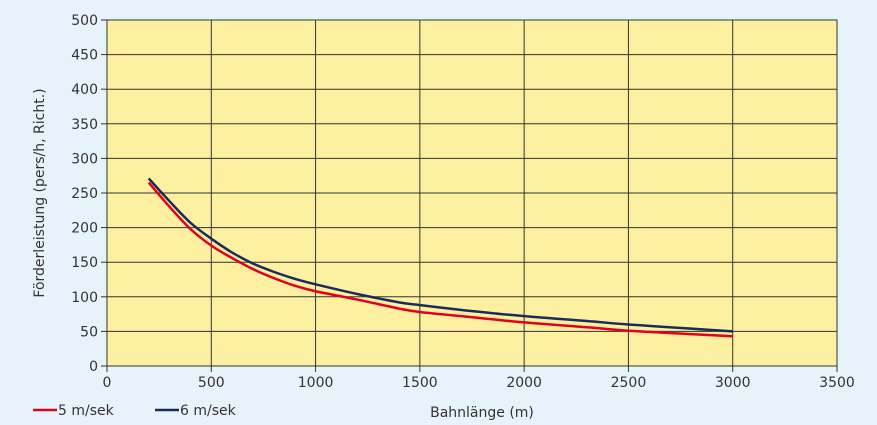 This screenshot has width=877, height=425. What do you see at coordinates (316, 383) in the screenshot?
I see `x-tick-label: 1000` at bounding box center [316, 383].